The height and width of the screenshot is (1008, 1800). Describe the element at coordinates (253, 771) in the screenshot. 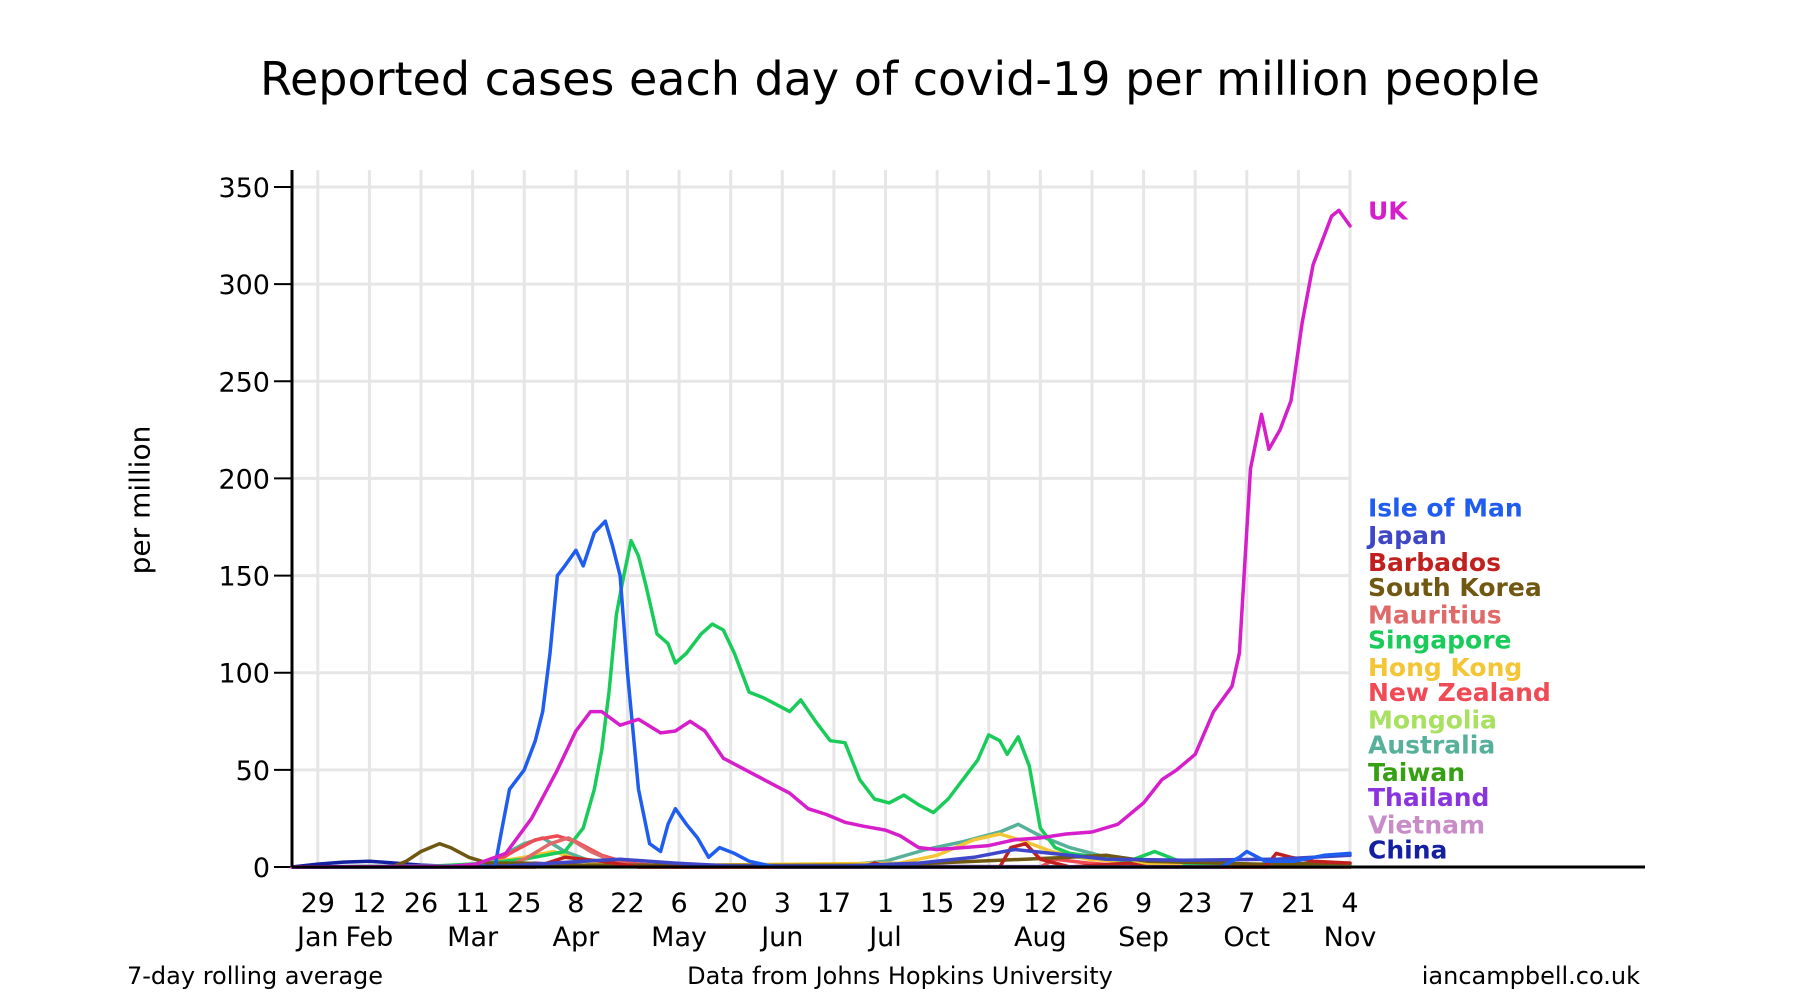

I see `y-tick-label: 50` at that location.